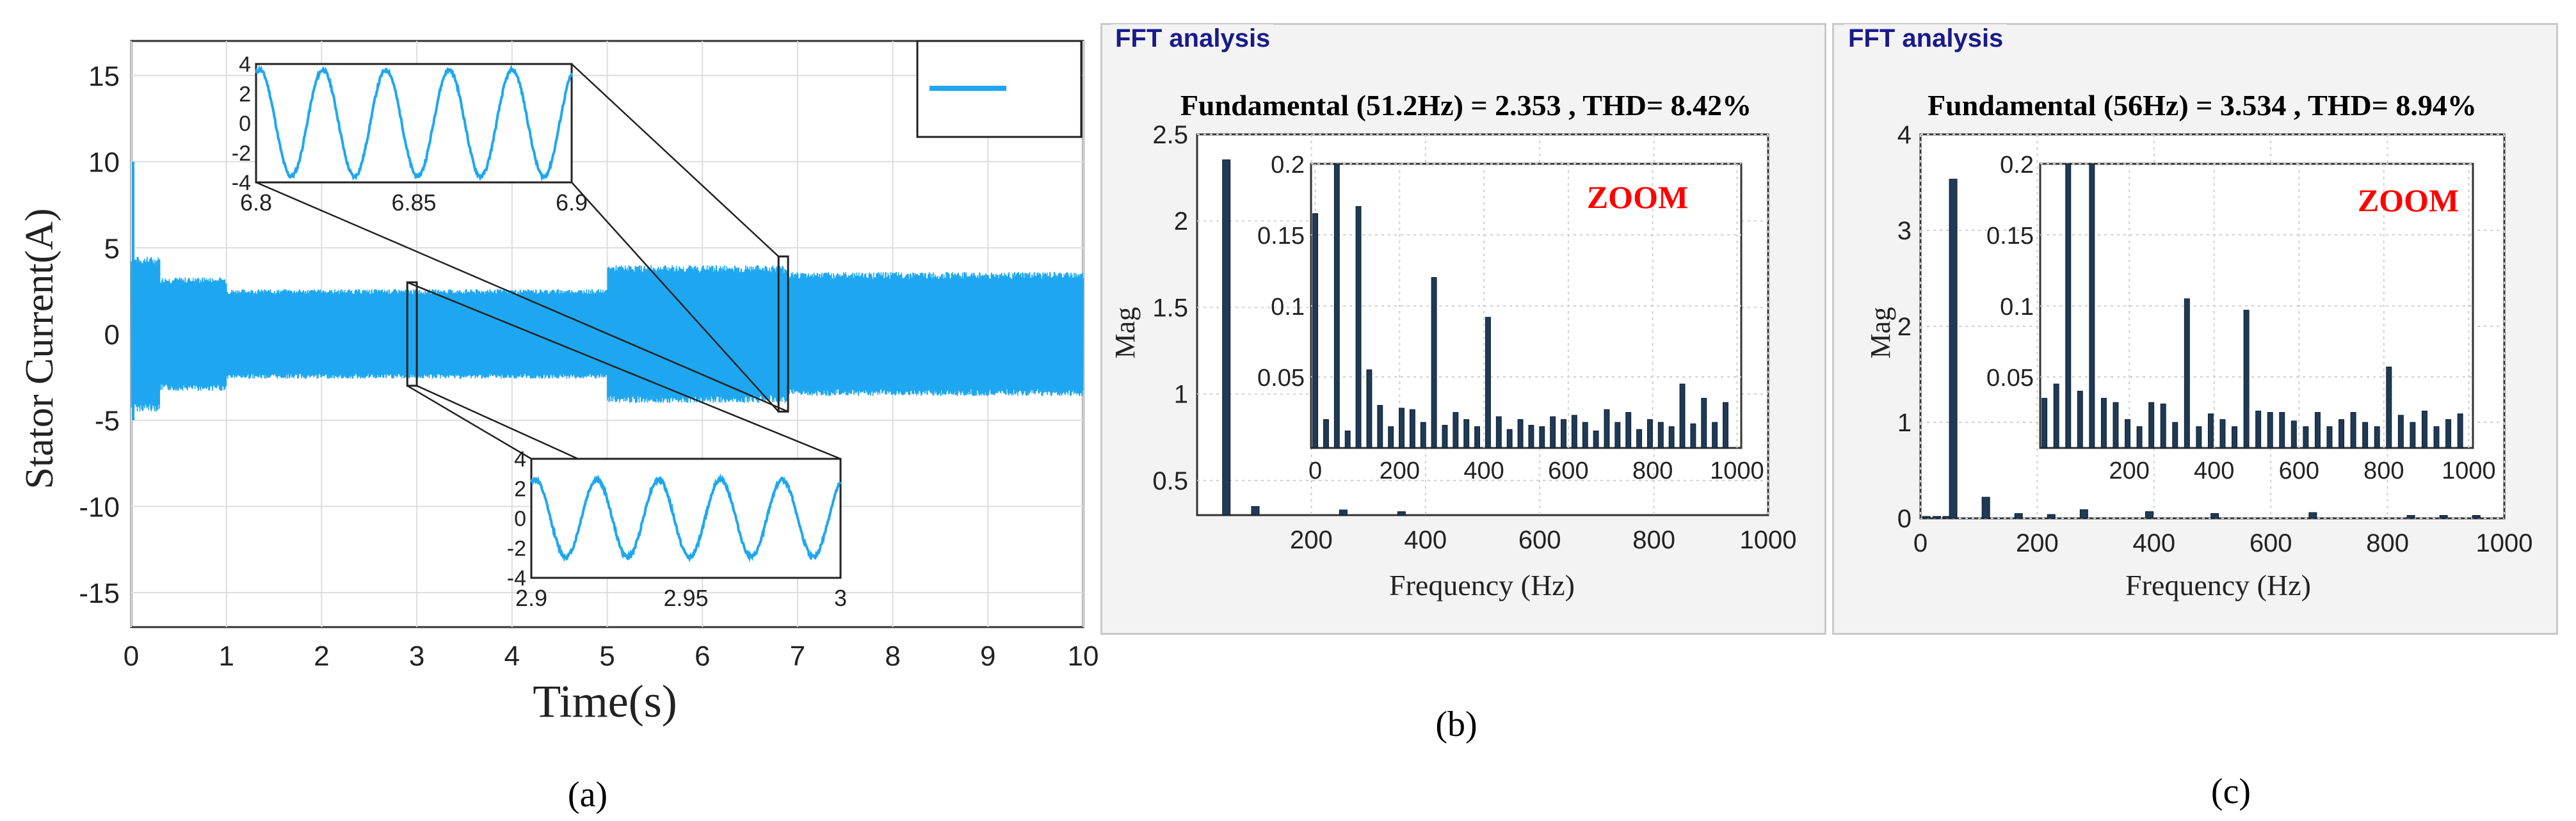 The image size is (2576, 821). Describe the element at coordinates (2218, 585) in the screenshot. I see `c-xlabel: Frequency (Hz)` at that location.